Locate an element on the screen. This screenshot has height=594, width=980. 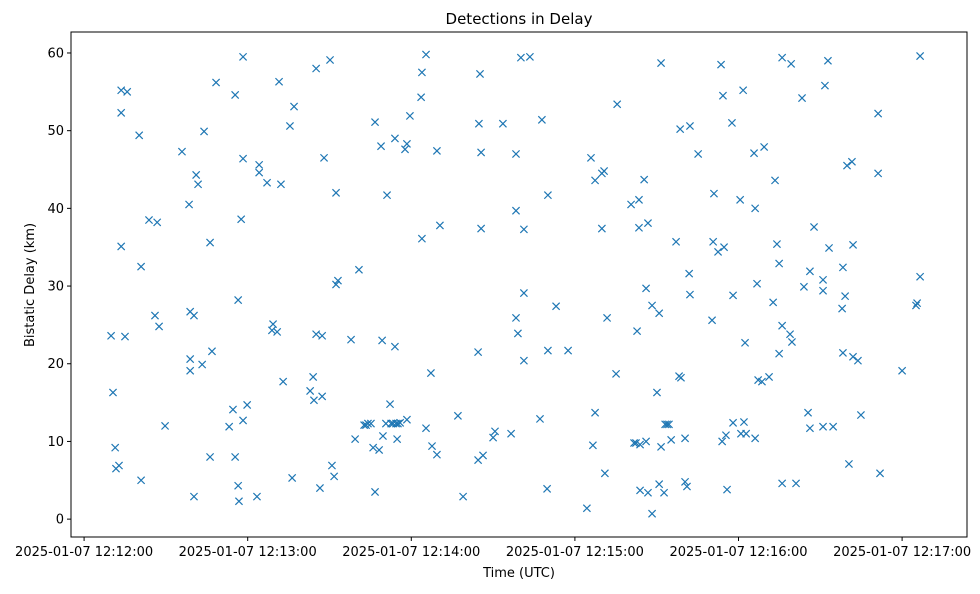
x-tick-label: 2025-01-07 12:12:00 is located at coordinates (84, 552).